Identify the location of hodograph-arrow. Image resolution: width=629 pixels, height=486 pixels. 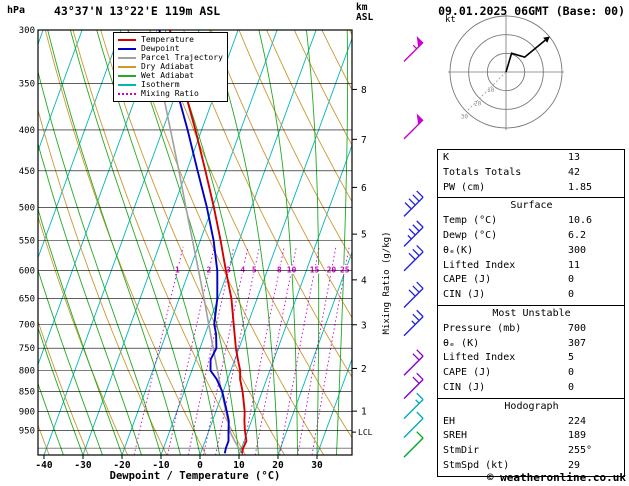
(546, 39).